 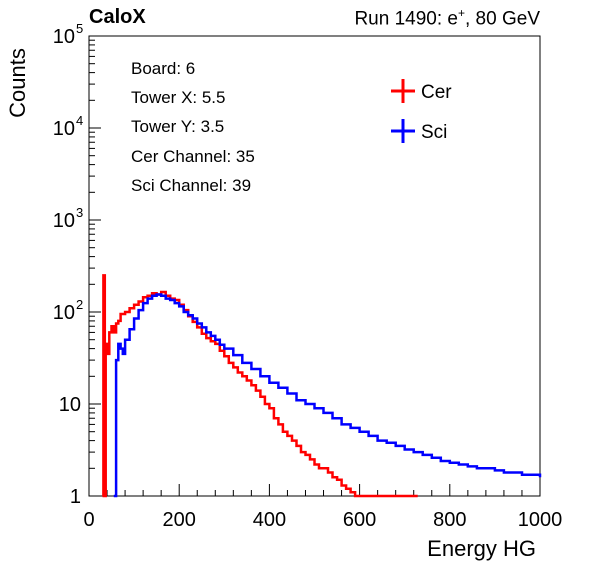 I want to click on legend: Cer Sci, so click(x=421, y=111).